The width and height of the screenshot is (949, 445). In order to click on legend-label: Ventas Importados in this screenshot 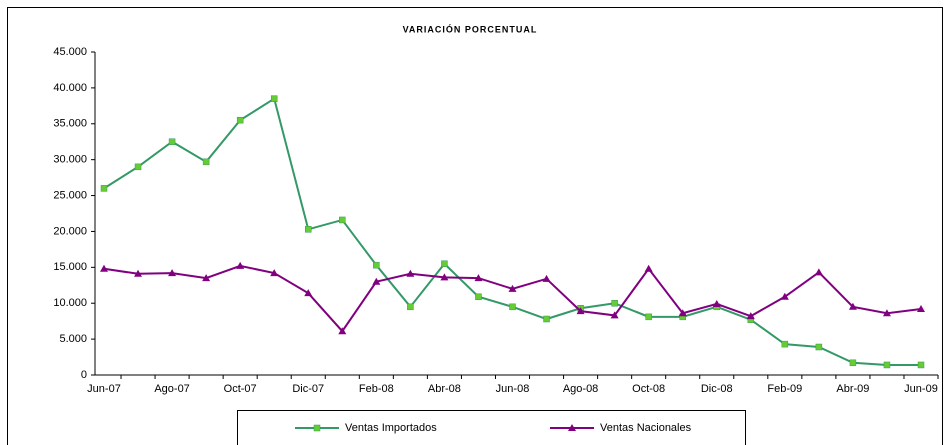, I will do `click(391, 428)`.